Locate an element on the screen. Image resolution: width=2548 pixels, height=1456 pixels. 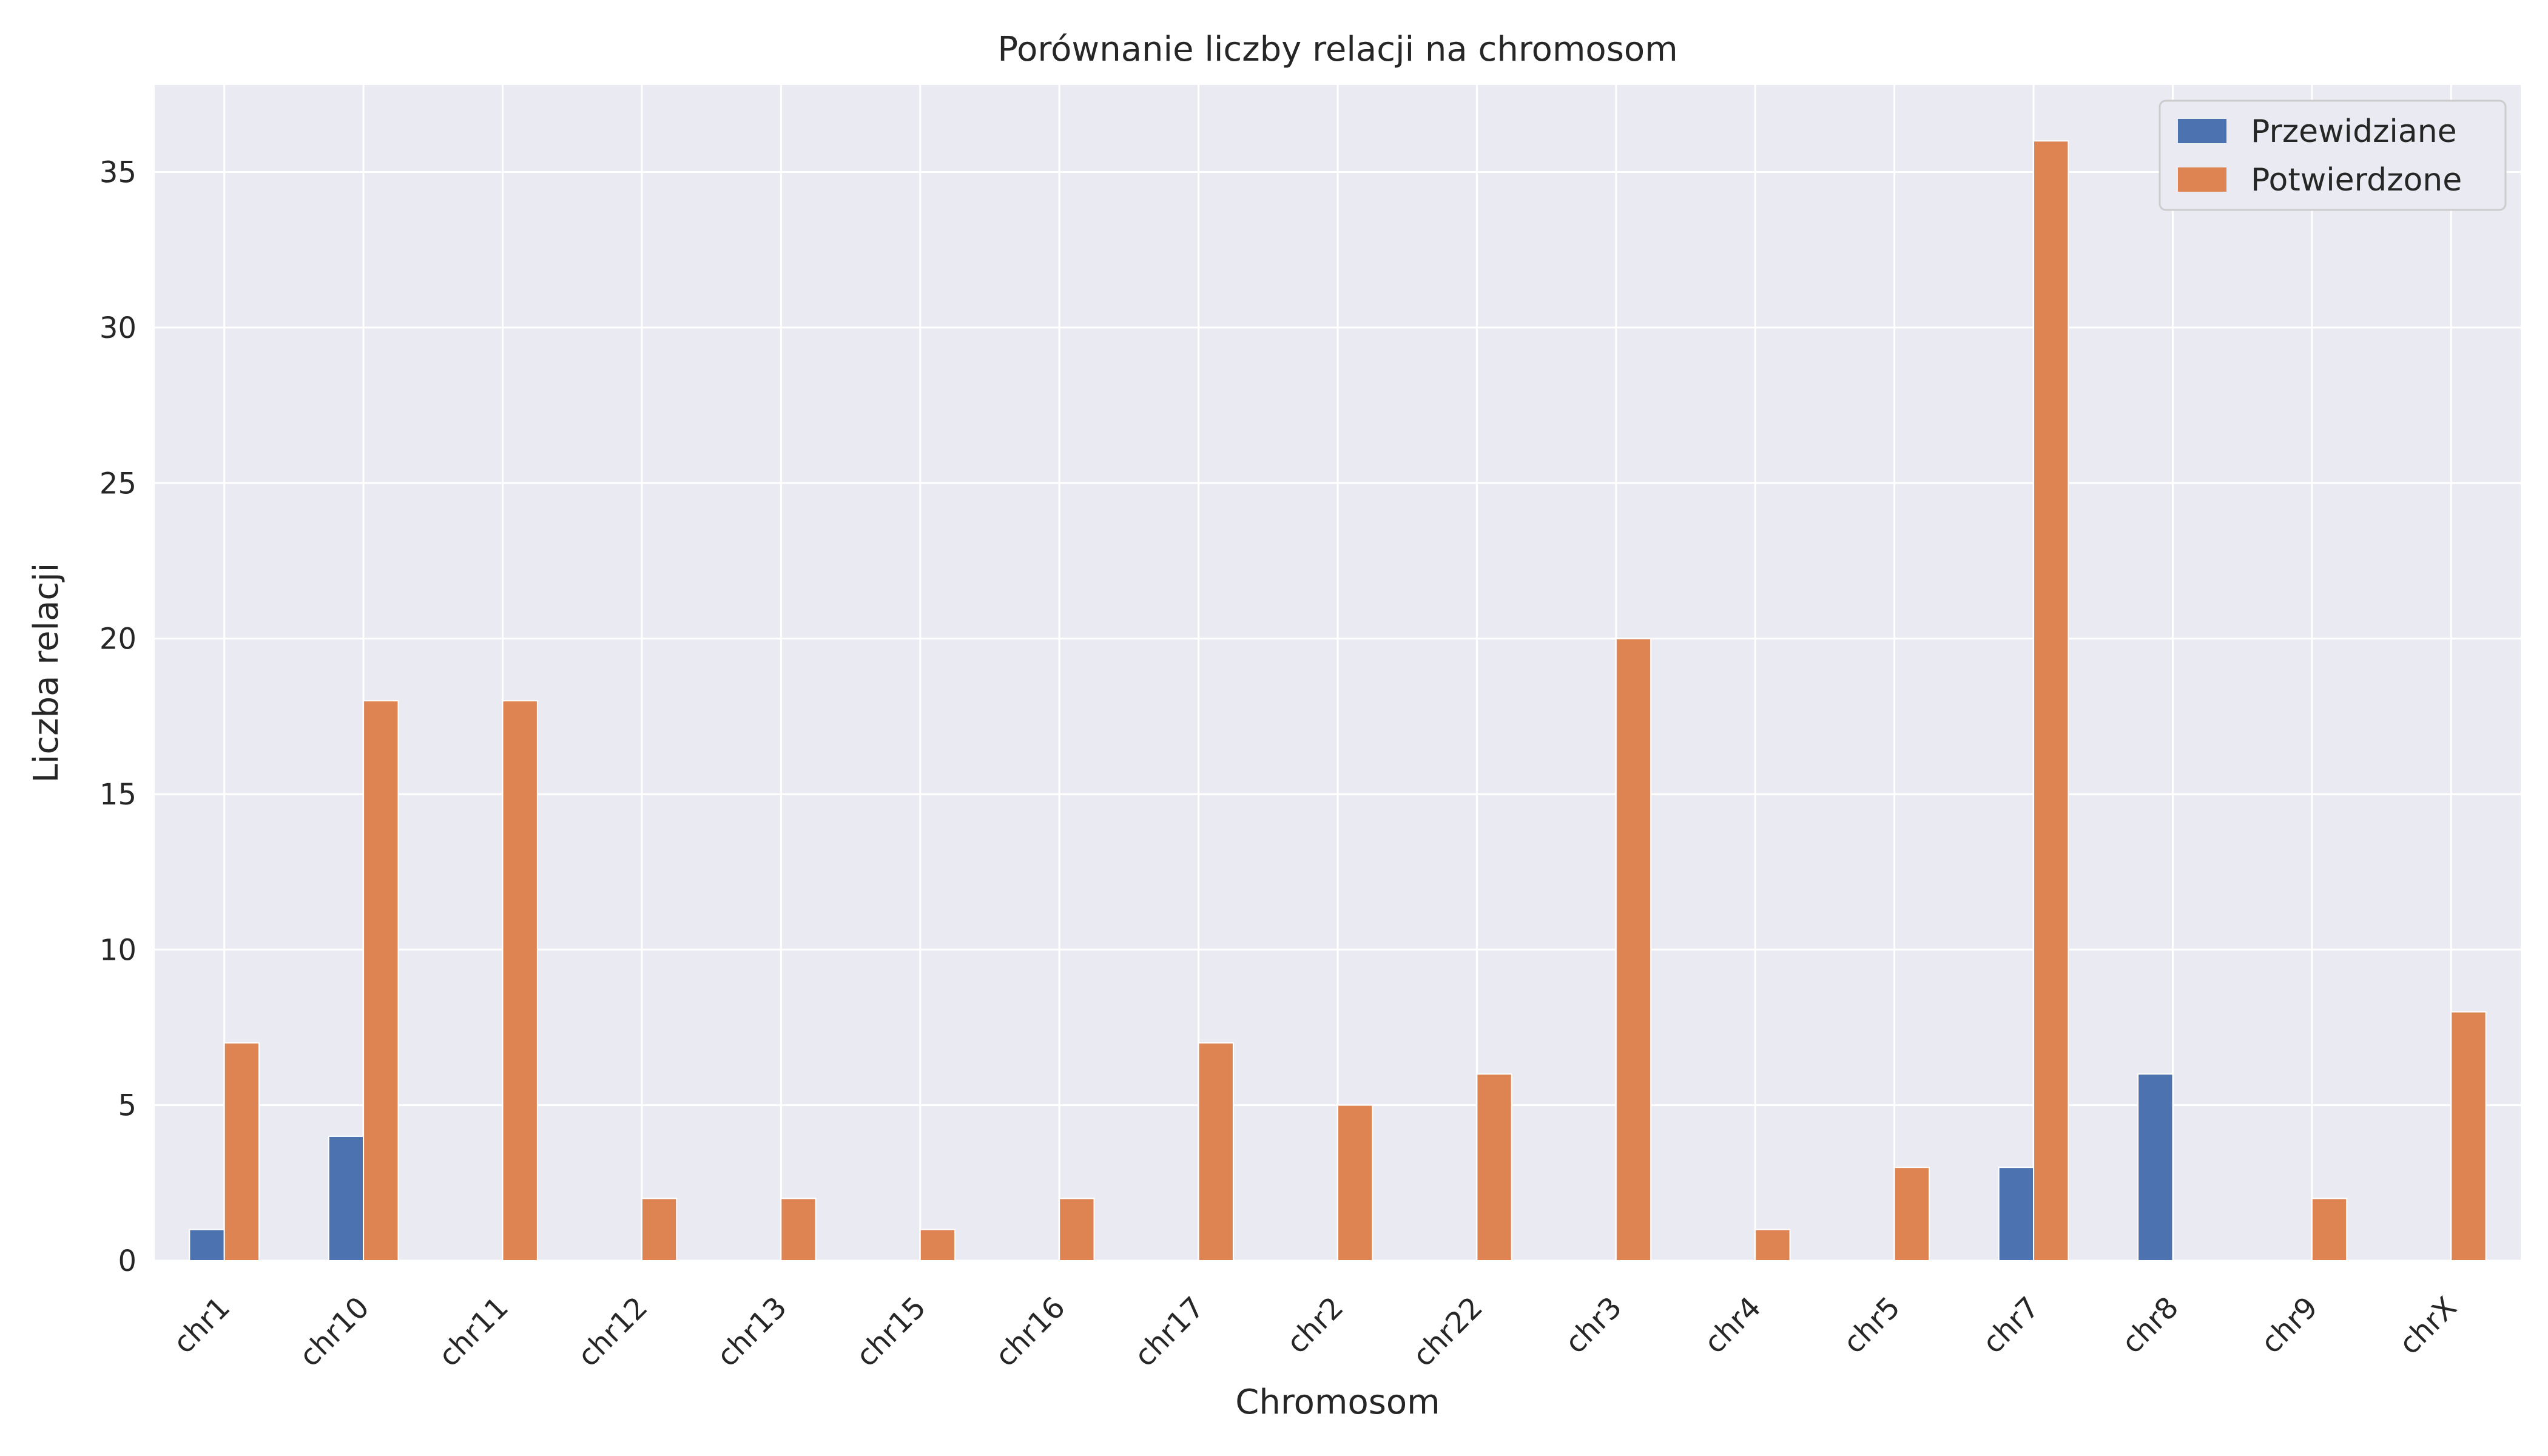
bar-potwierdzone-chr3 is located at coordinates (1633, 949).